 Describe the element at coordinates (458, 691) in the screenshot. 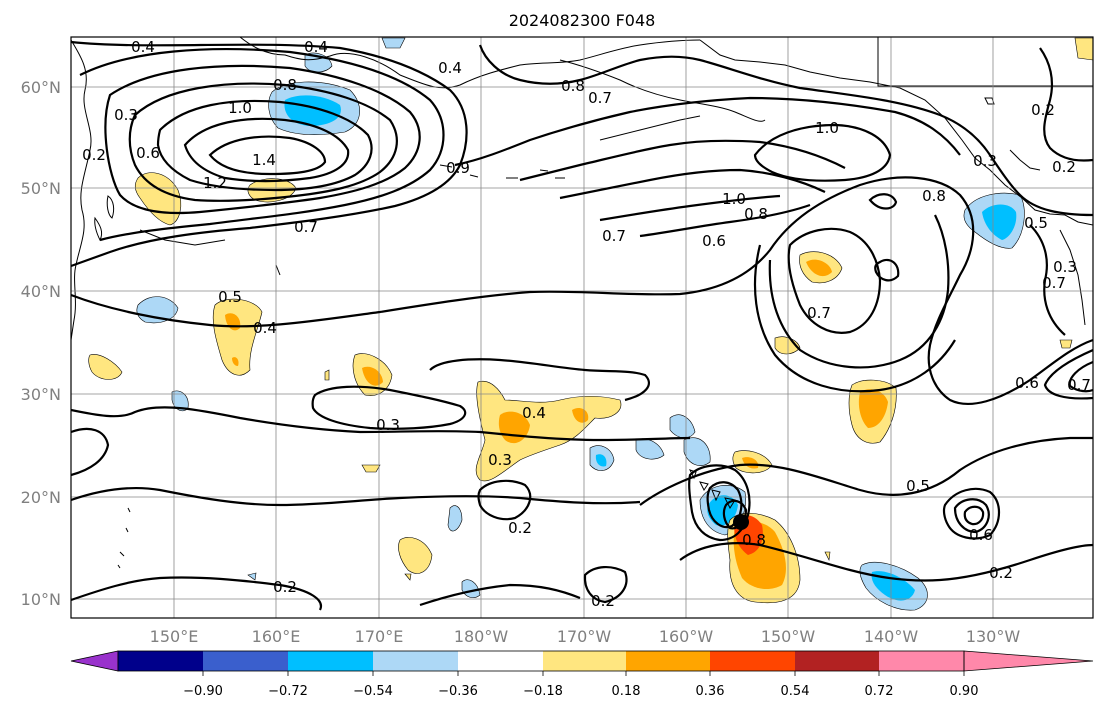

I see `colorbar-tick-label: −0.36` at that location.